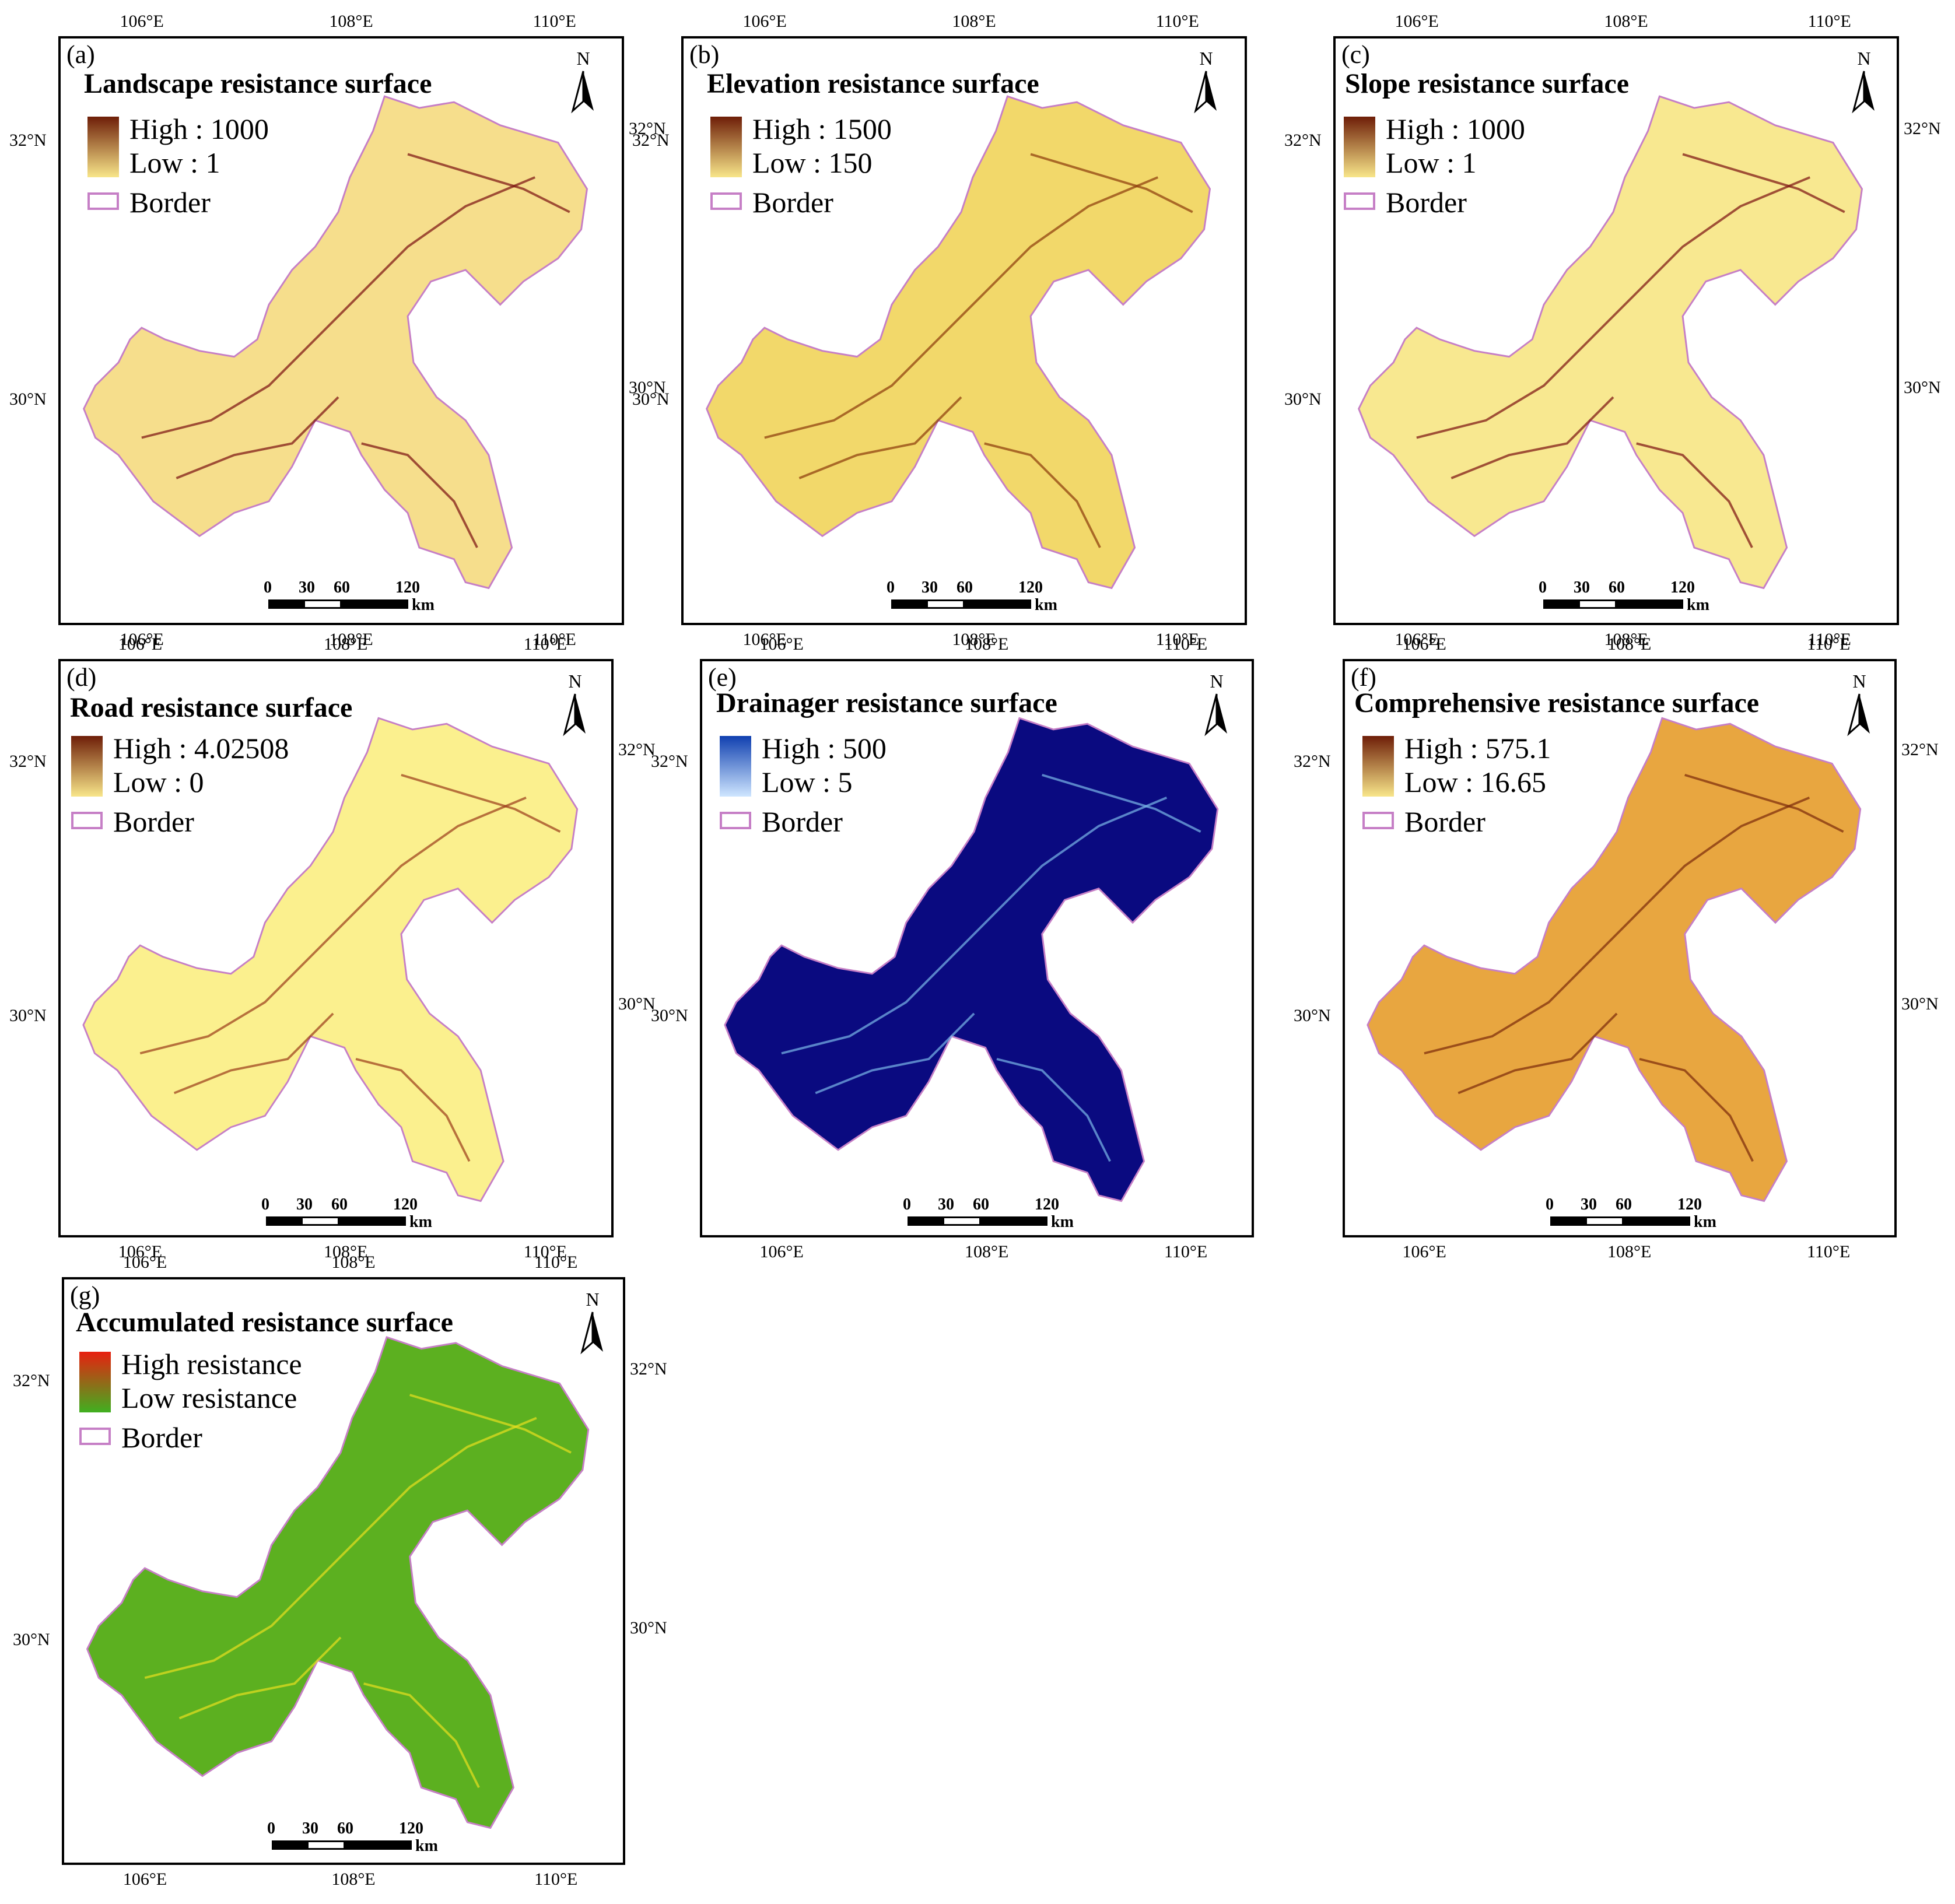  I want to click on scale-label: 120, so click(405, 1204).